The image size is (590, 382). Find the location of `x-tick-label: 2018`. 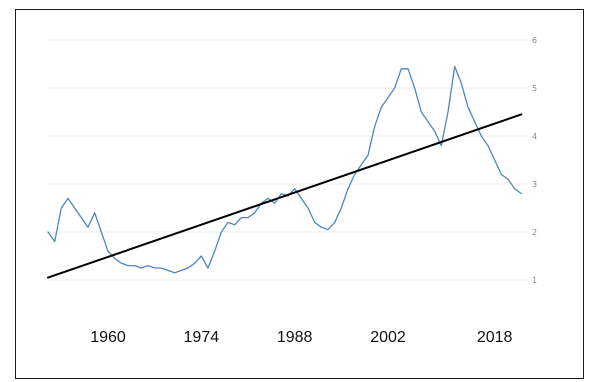

x-tick-label: 2018 is located at coordinates (495, 337).